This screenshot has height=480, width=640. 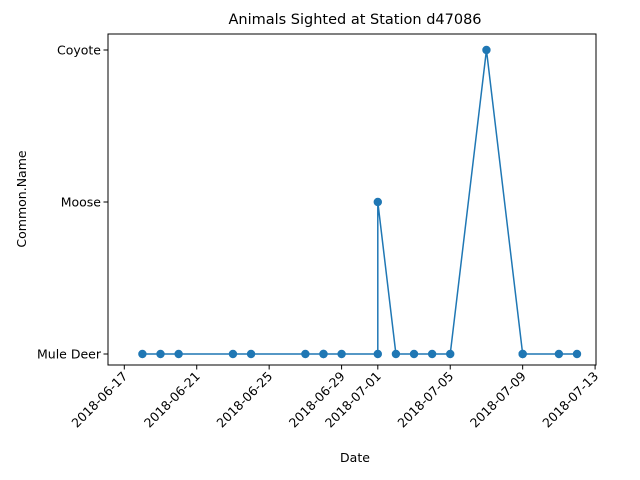 What do you see at coordinates (244, 400) in the screenshot?
I see `x-tick-label: 2018-06-25` at bounding box center [244, 400].